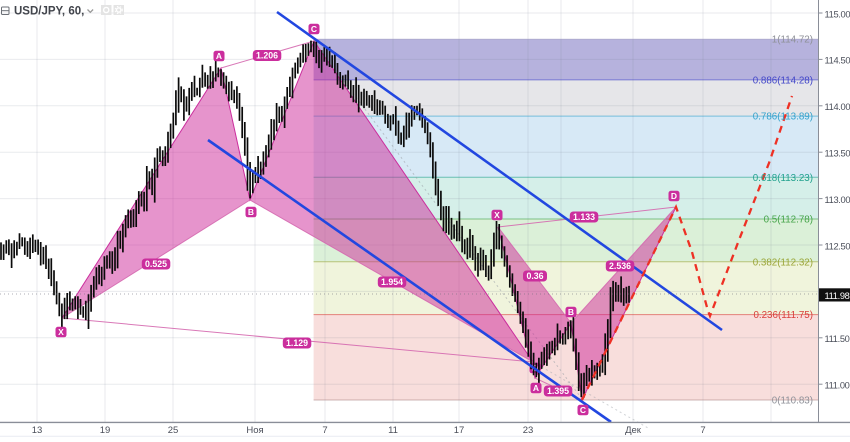 The height and width of the screenshot is (442, 850). What do you see at coordinates (105, 430) in the screenshot?
I see `svg-text: 19` at bounding box center [105, 430].